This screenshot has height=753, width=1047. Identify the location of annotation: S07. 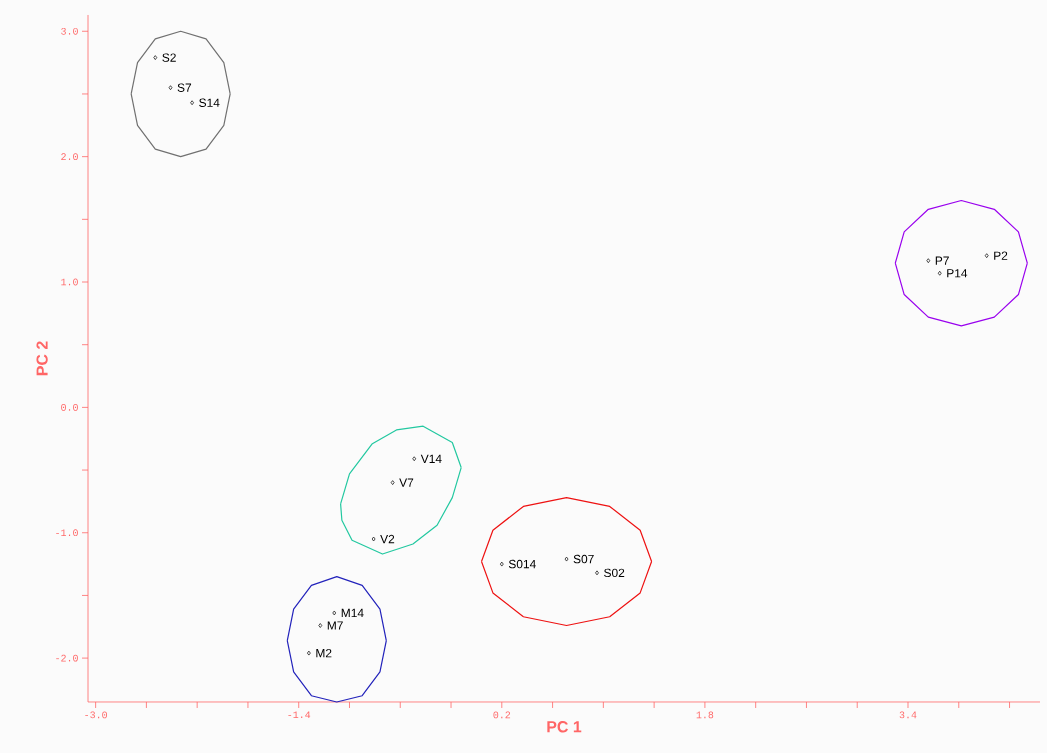
(583, 559).